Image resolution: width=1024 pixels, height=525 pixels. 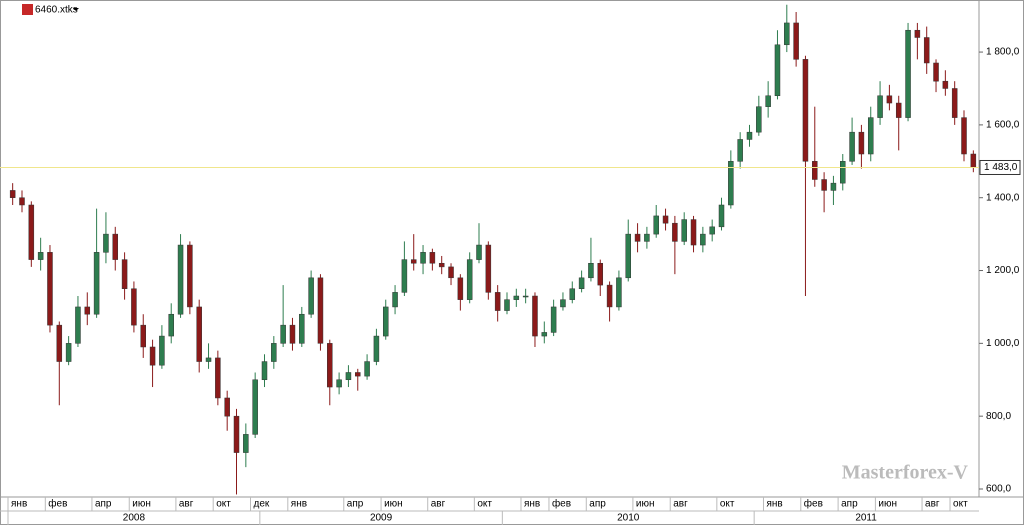 What do you see at coordinates (1003, 197) in the screenshot?
I see `y-tick-label: 1 400,0` at bounding box center [1003, 197].